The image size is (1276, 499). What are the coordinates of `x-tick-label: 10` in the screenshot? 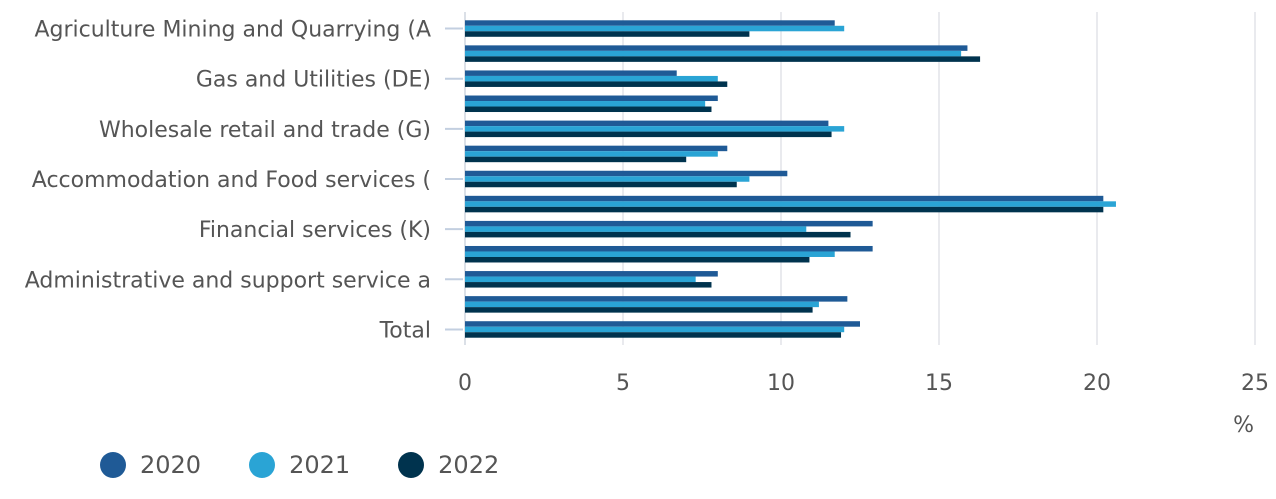 It's located at (781, 383).